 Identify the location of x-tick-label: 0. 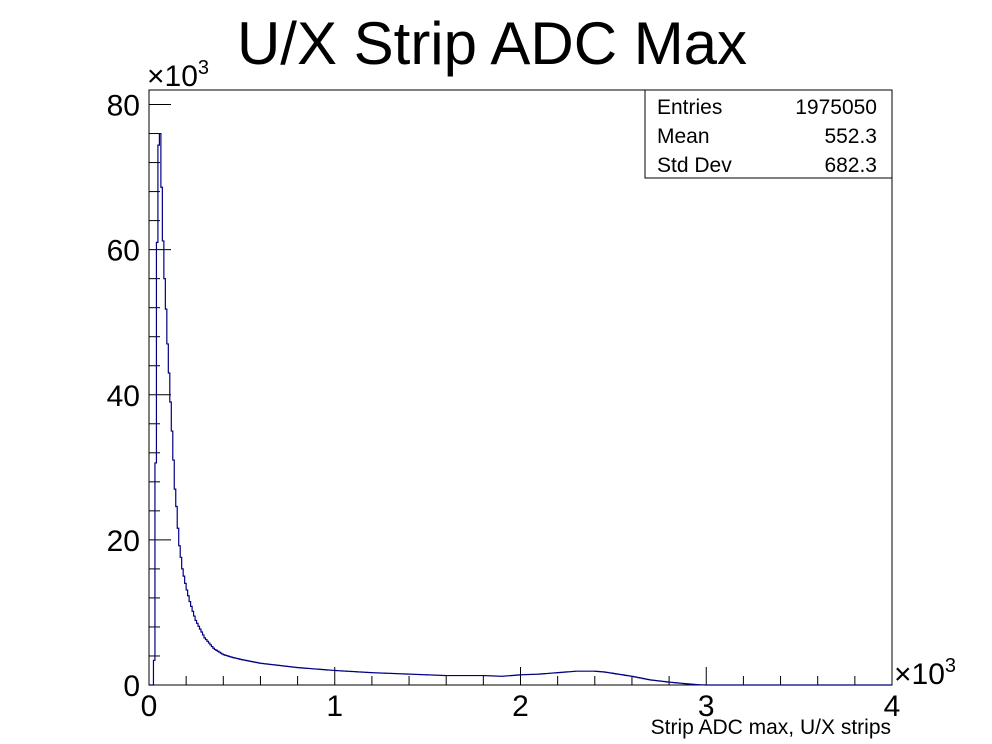
(149, 706).